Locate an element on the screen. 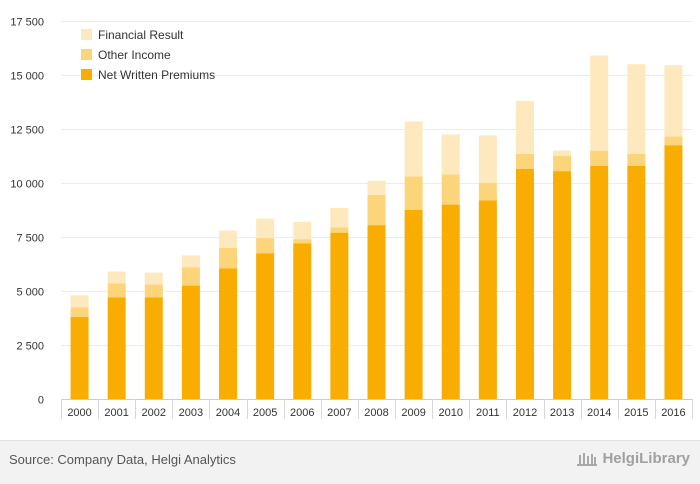 This screenshot has height=484, width=700. x-tick-label: 2004 is located at coordinates (228, 413).